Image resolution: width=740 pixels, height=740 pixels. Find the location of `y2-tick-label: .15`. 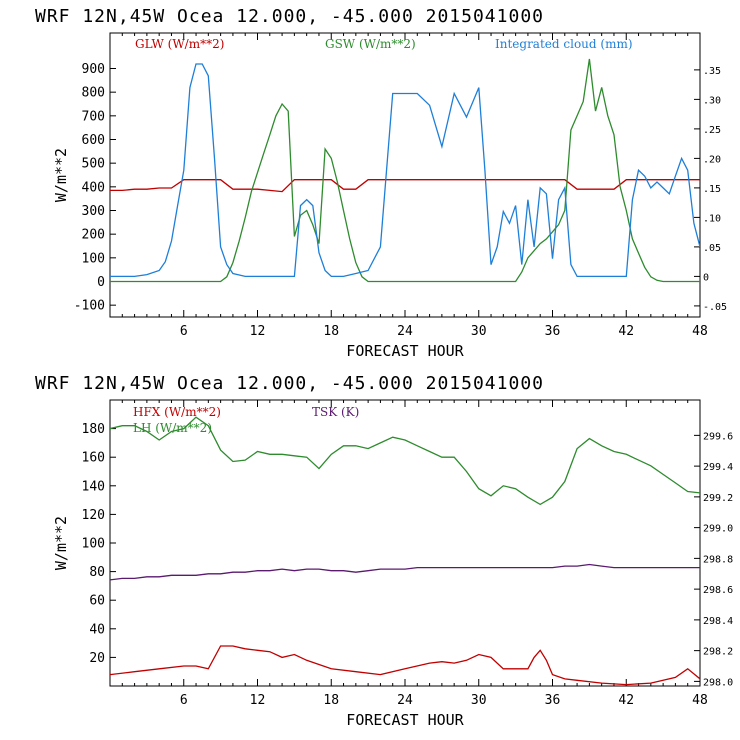

y2-tick-label: .15 is located at coordinates (712, 189).